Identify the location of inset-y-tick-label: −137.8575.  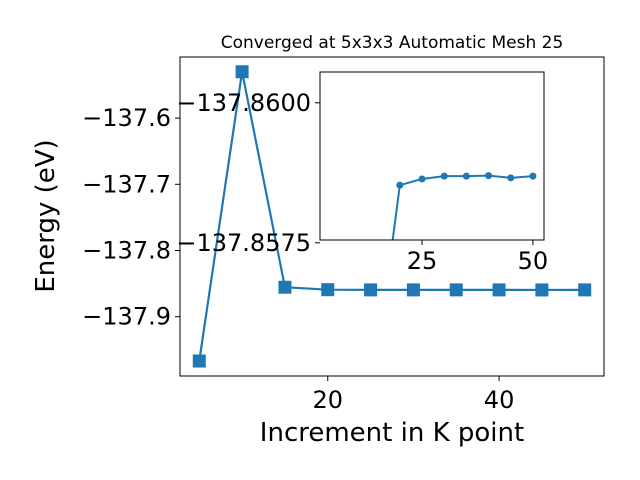
(243, 243).